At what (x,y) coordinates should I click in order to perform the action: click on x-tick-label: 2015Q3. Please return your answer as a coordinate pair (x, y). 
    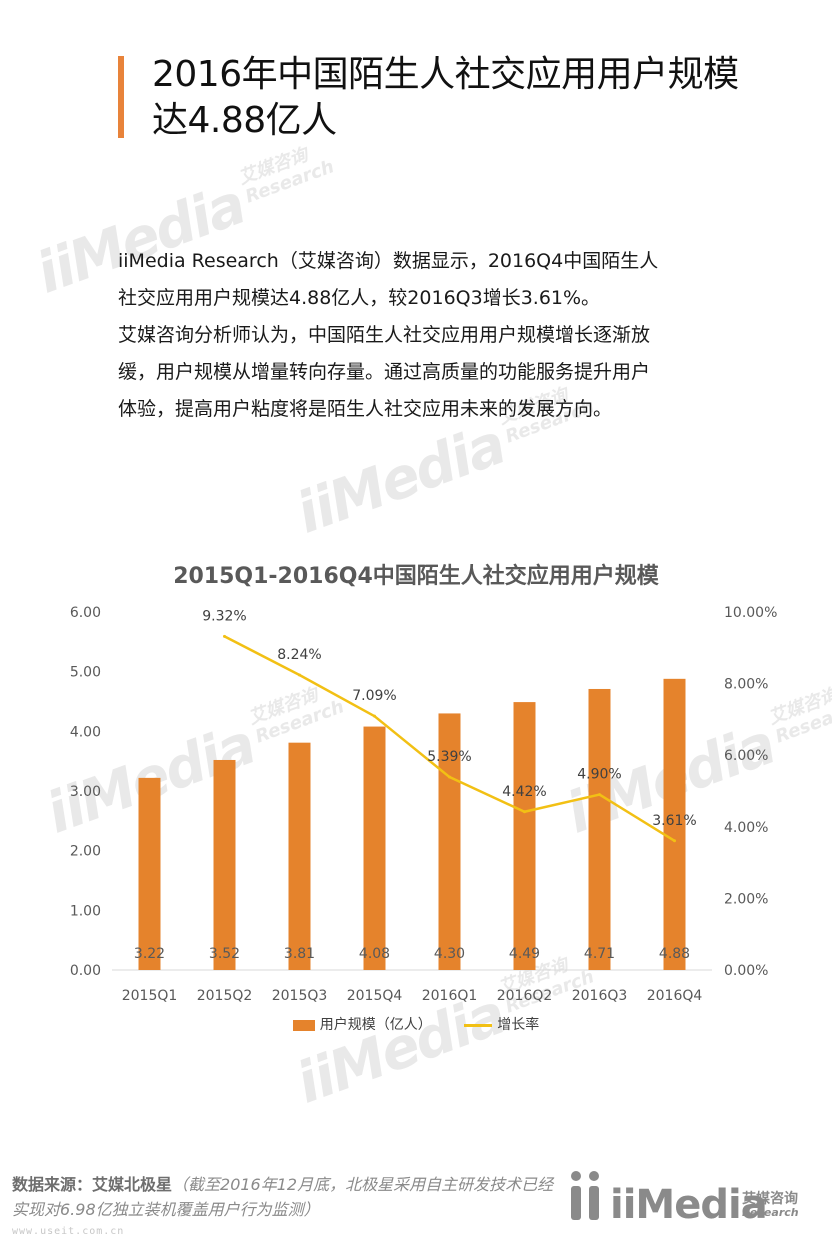
    Looking at the image, I should click on (300, 996).